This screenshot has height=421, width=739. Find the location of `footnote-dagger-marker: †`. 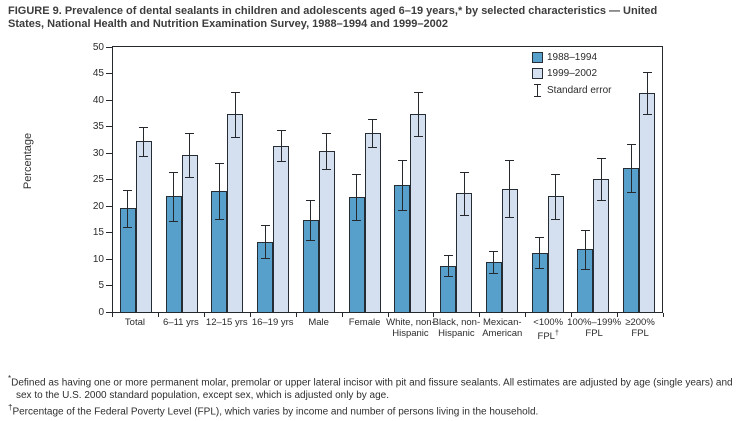

footnote-dagger-marker: † is located at coordinates (10, 408).